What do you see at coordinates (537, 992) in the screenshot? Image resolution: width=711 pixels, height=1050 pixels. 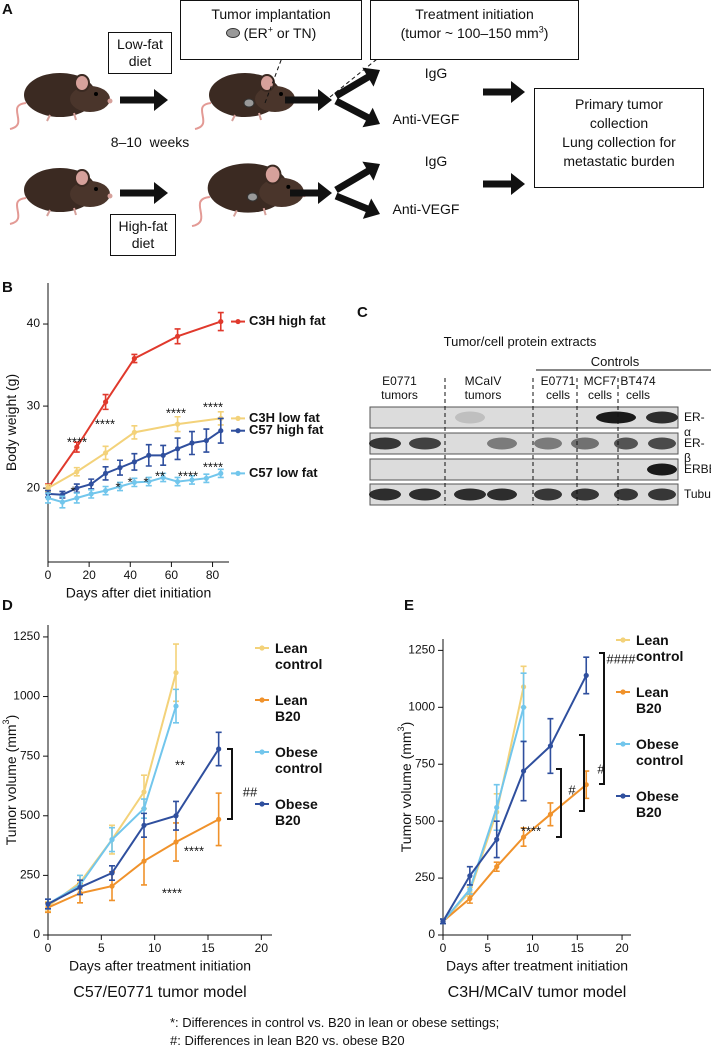 I see `chart-subtitle: C3H/MCaIV tumor model` at bounding box center [537, 992].